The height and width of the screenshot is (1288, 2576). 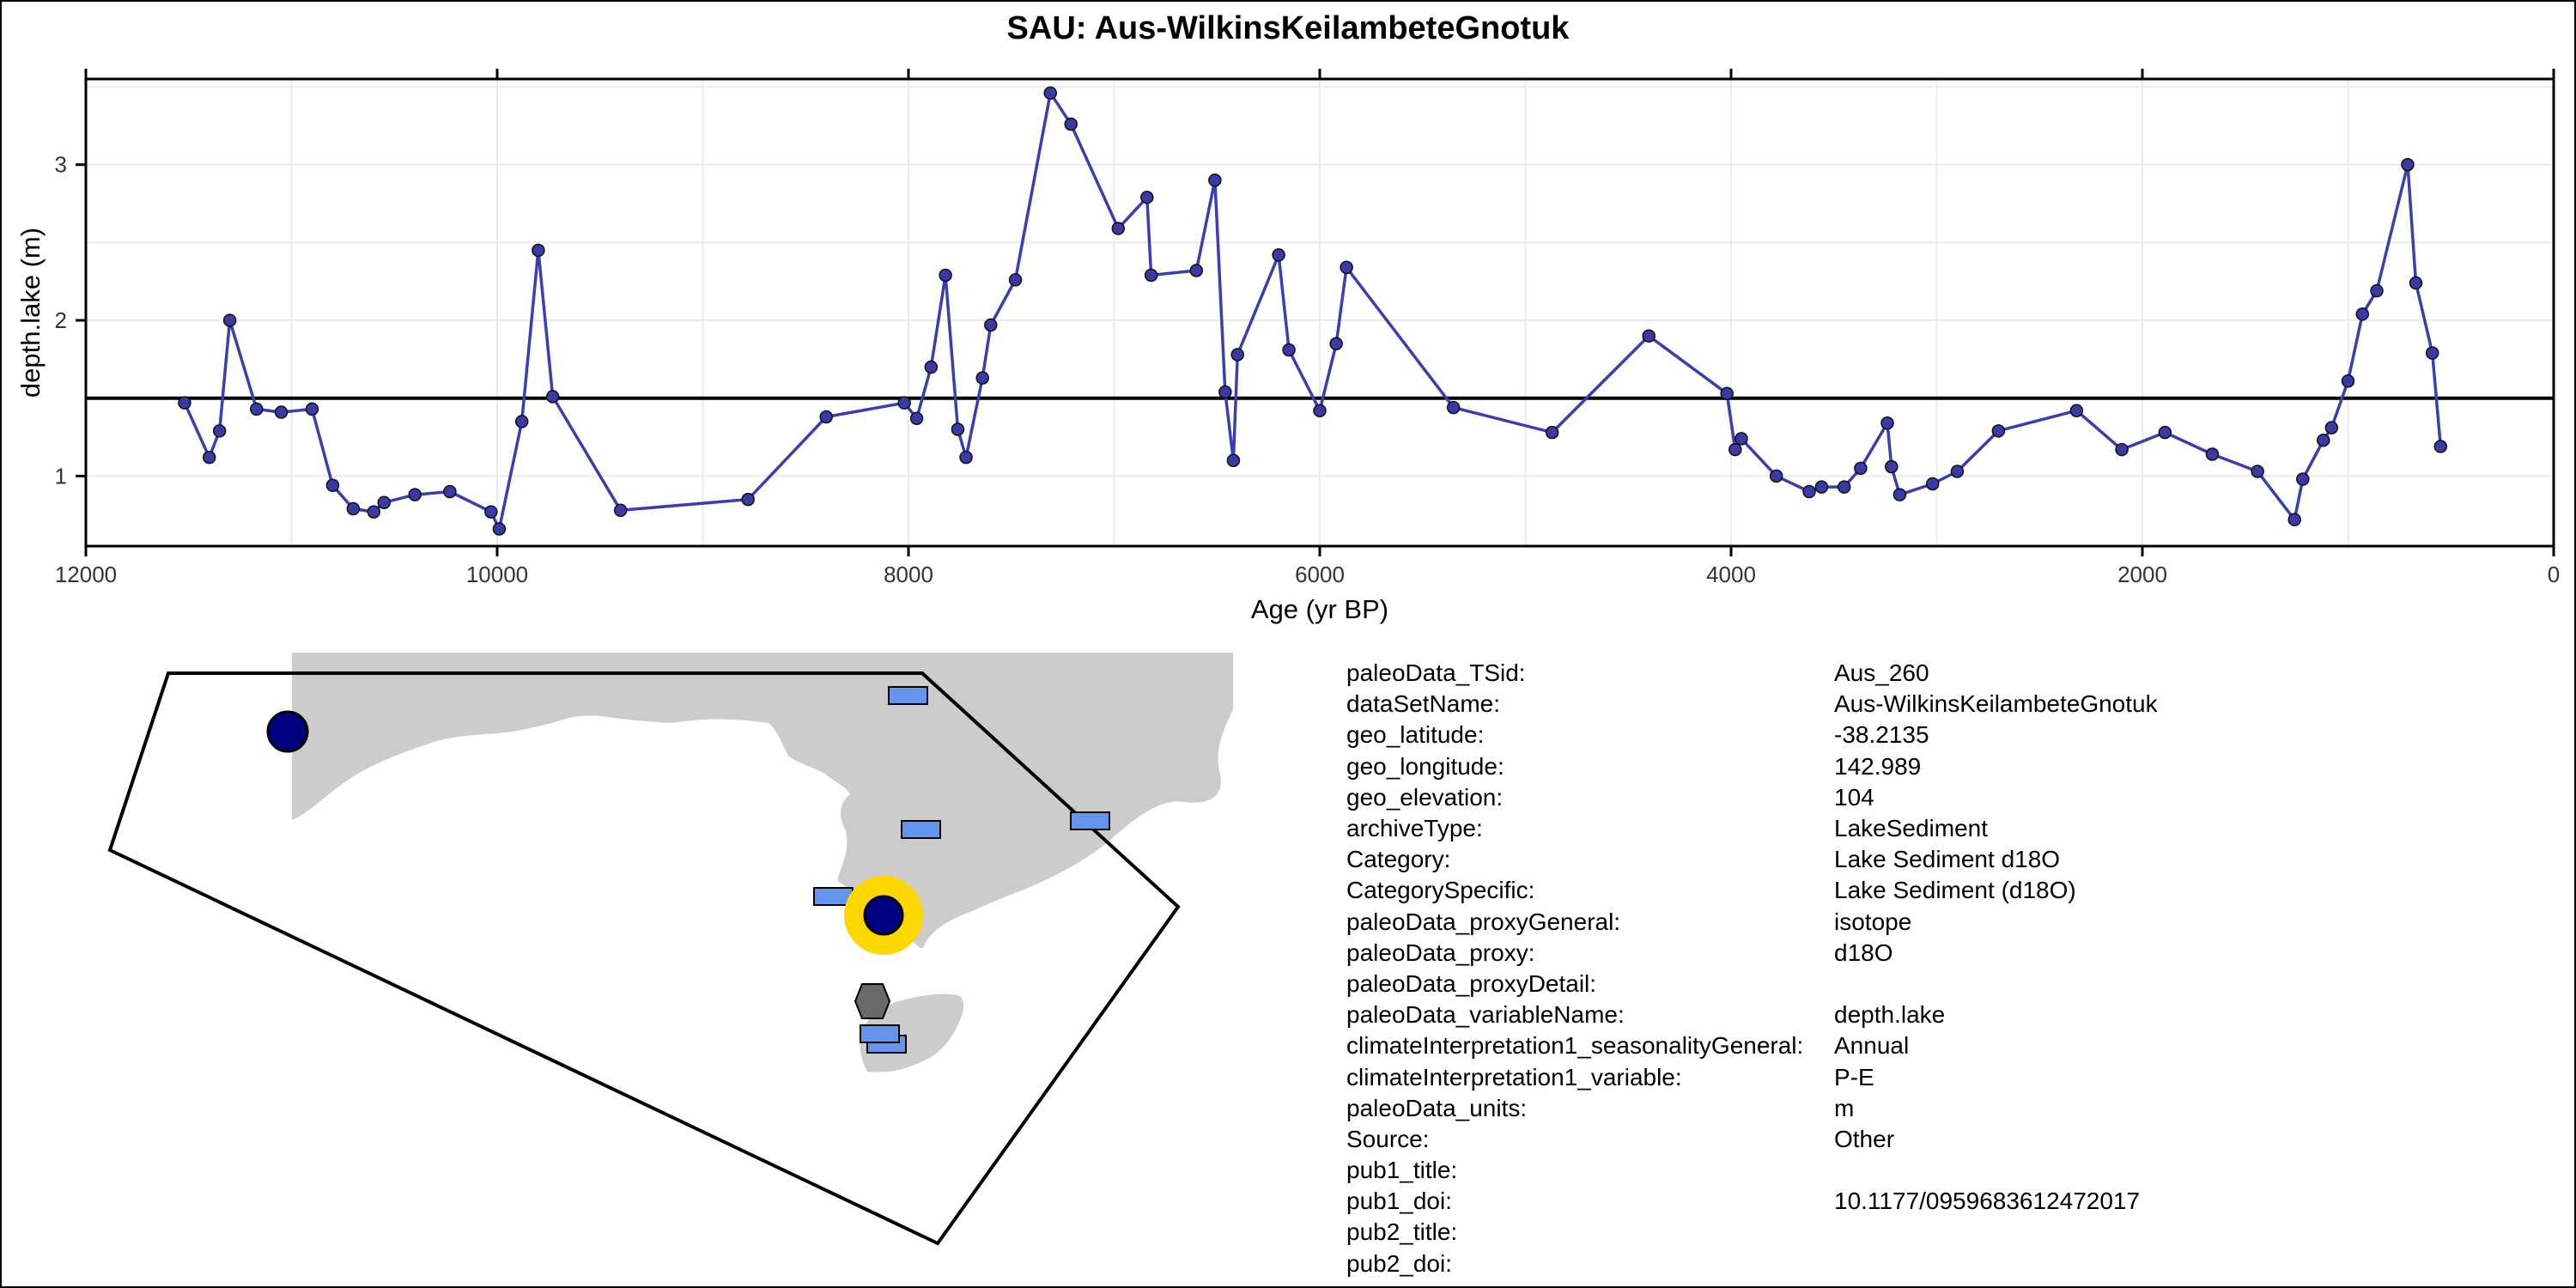 What do you see at coordinates (61, 320) in the screenshot?
I see `y-tick-label: 2` at bounding box center [61, 320].